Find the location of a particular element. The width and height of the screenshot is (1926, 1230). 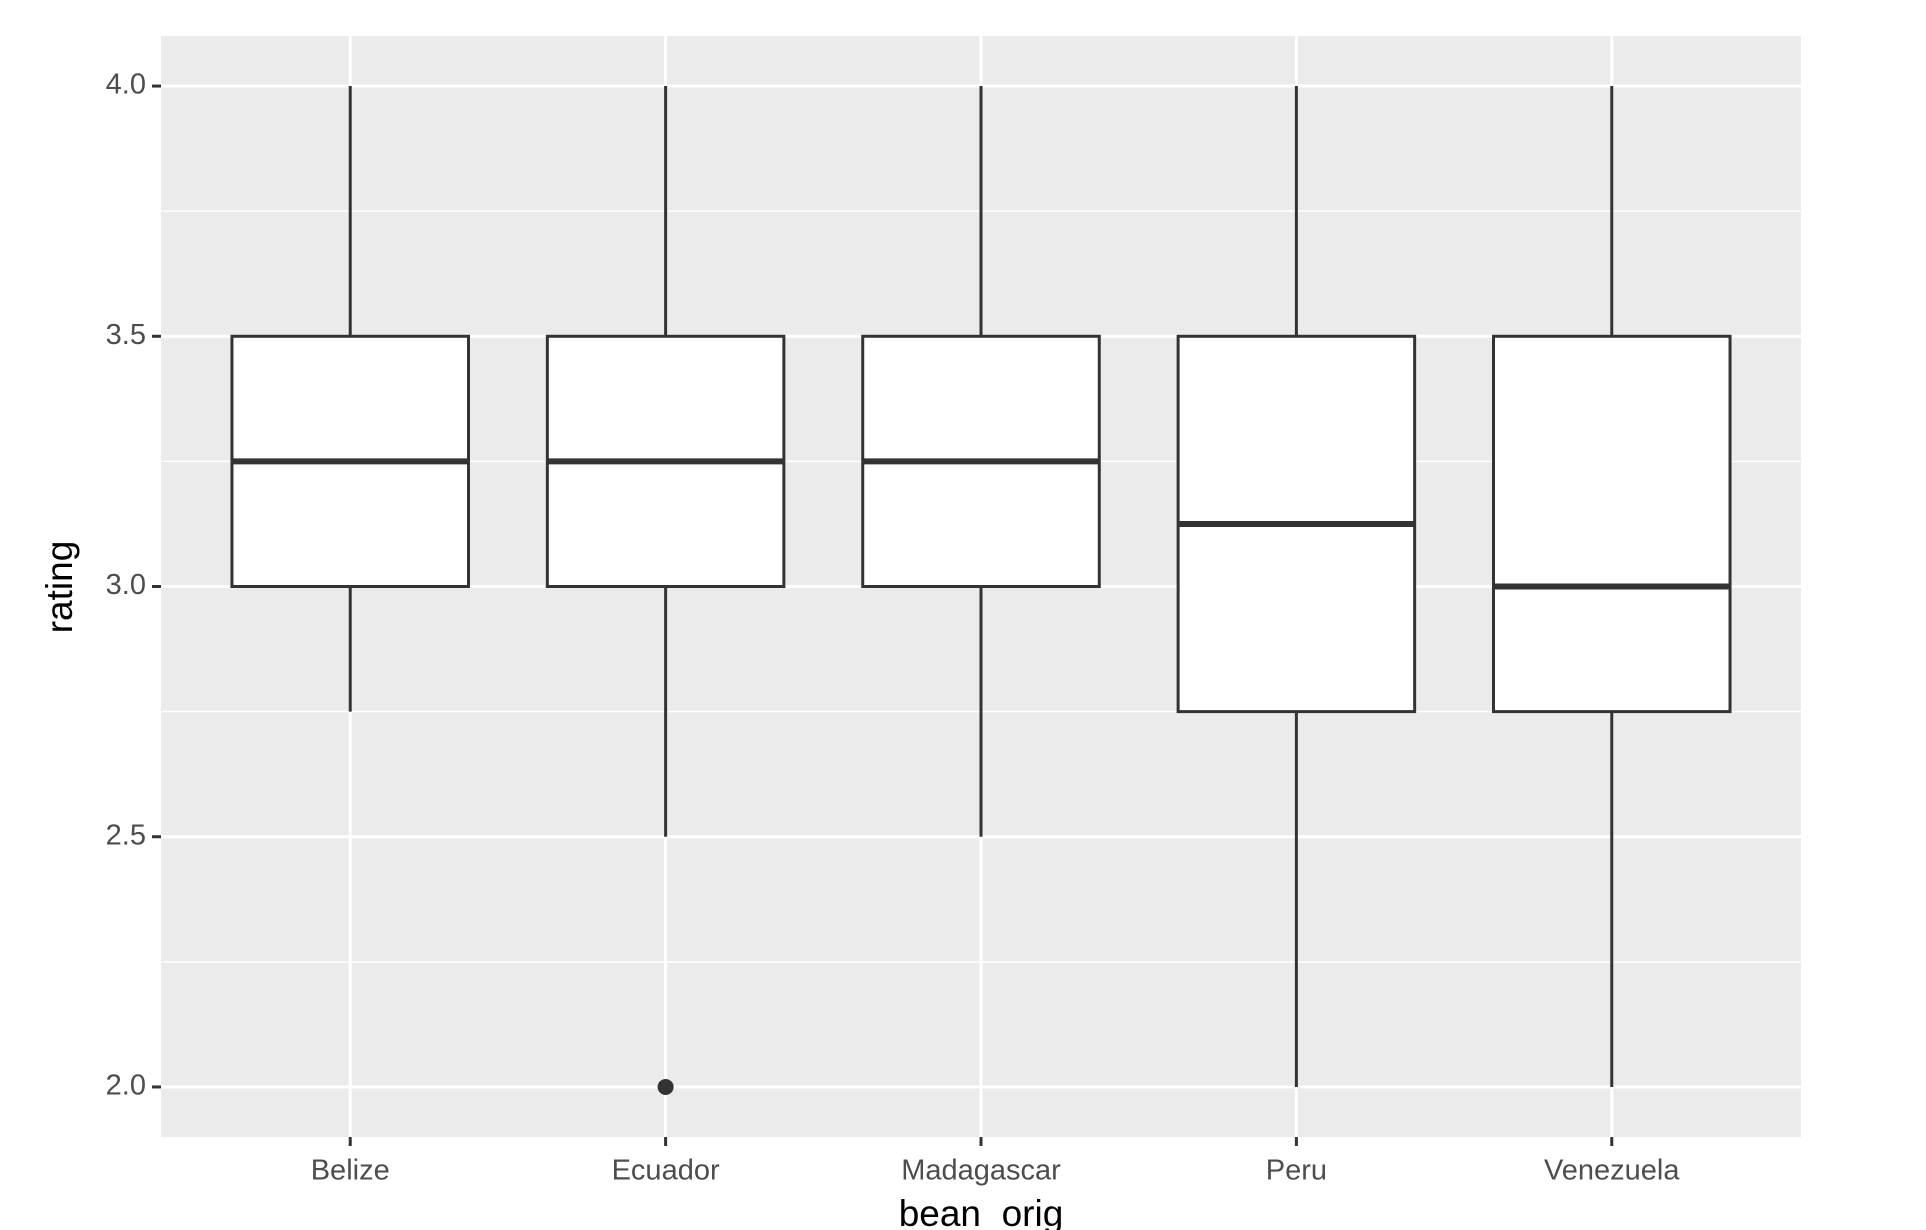

y-tick-label: 4.0 is located at coordinates (126, 85).